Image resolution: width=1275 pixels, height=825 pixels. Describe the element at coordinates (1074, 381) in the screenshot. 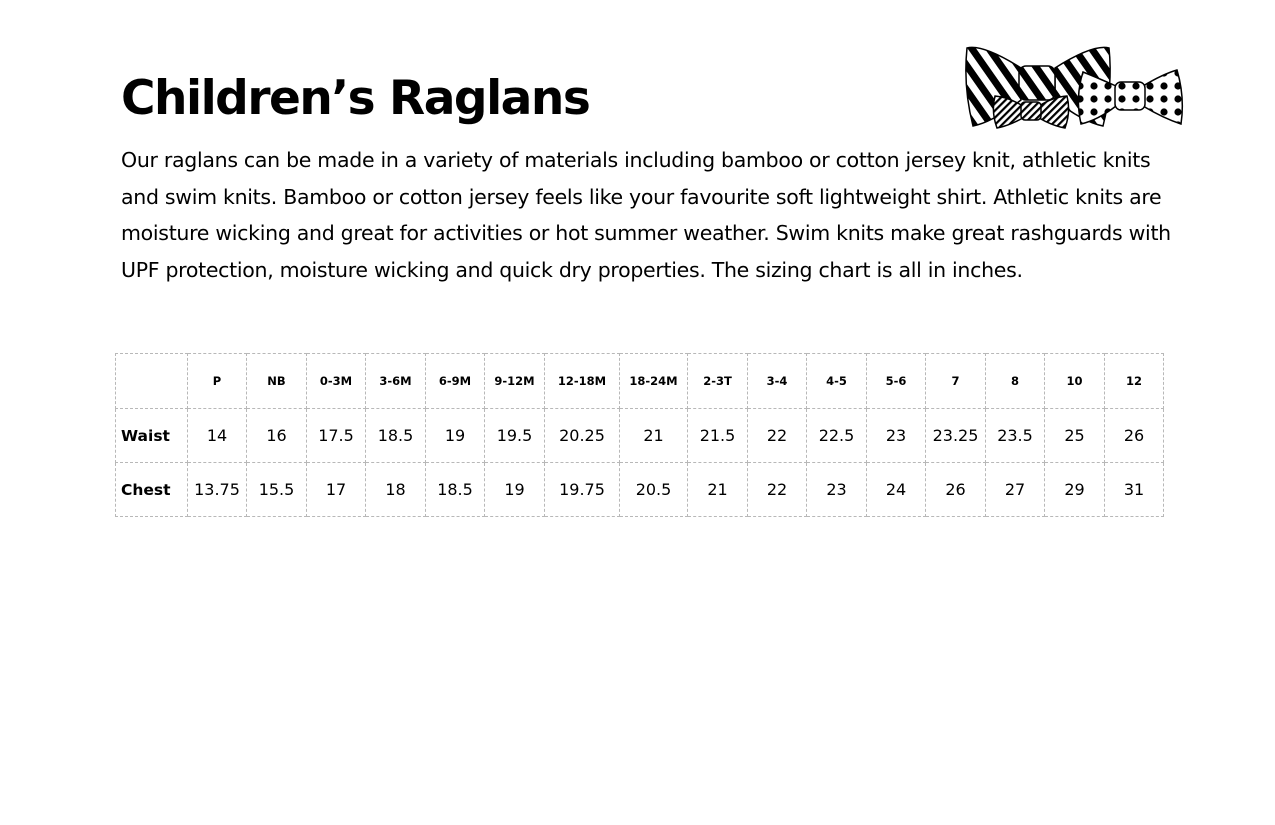

I see `column-header: 10` at that location.